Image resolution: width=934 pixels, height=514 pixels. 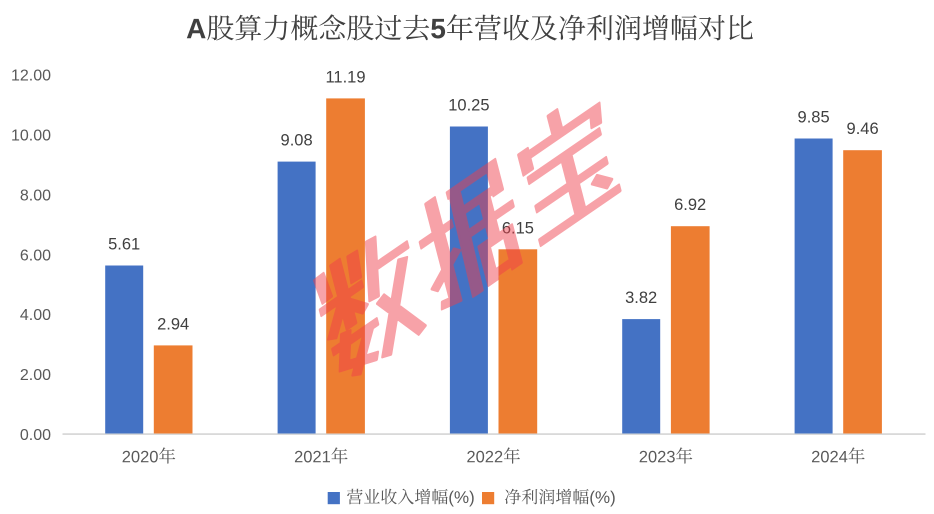 I want to click on svg-text: 0.00, so click(x=35, y=435).